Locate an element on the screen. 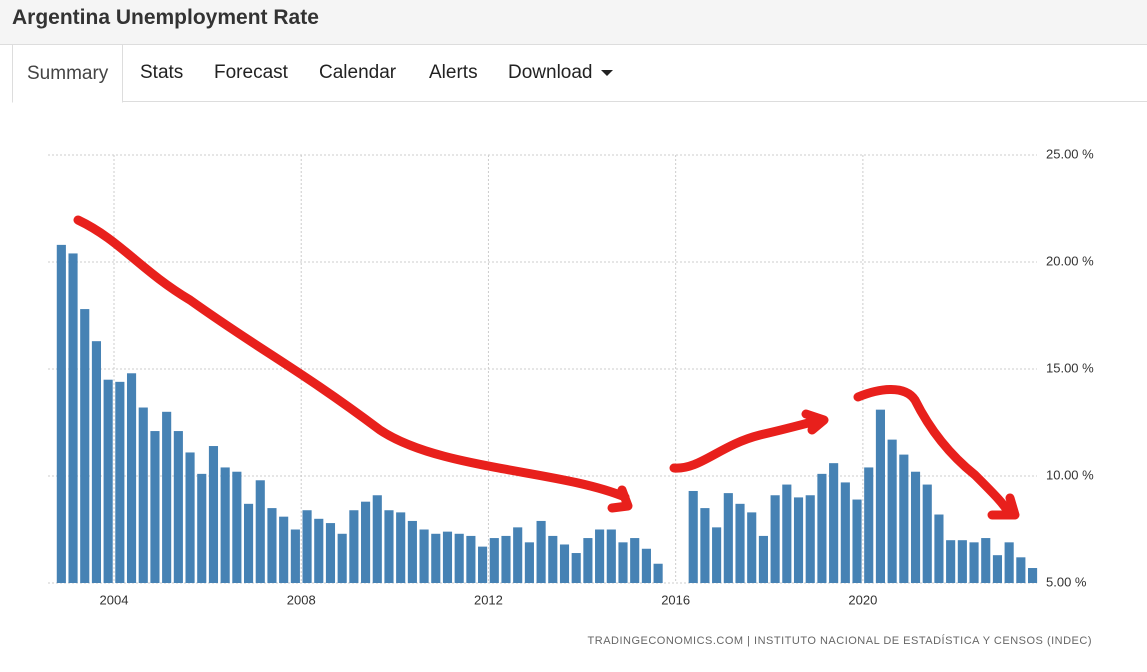 The image size is (1147, 672). tab: Calendar is located at coordinates (358, 72).